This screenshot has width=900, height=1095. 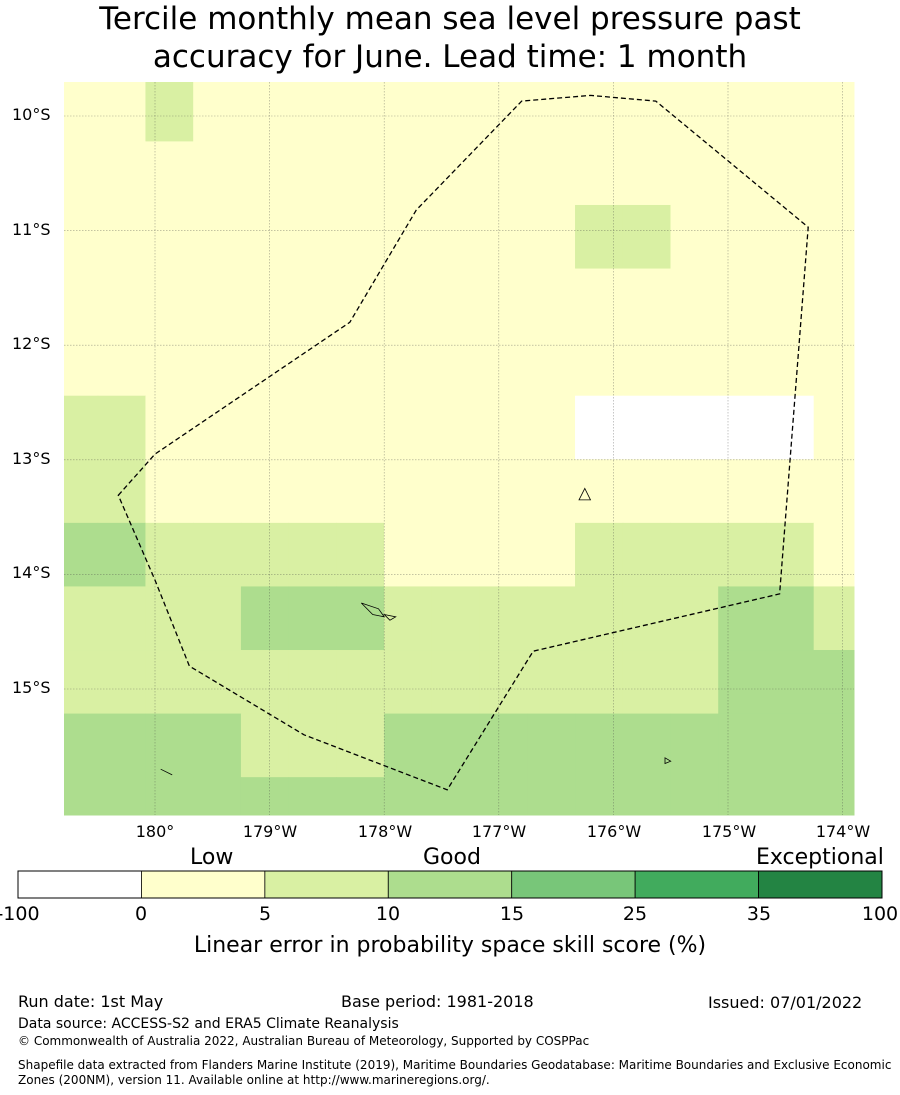 What do you see at coordinates (668, 761) in the screenshot?
I see `island-outline` at bounding box center [668, 761].